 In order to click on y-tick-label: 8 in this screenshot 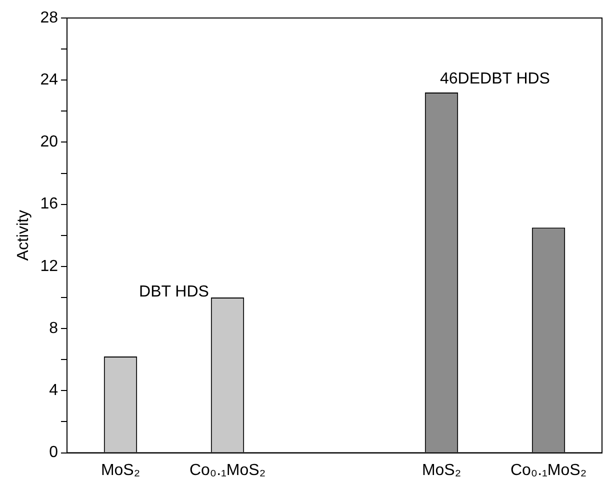, I will do `click(53, 328)`.